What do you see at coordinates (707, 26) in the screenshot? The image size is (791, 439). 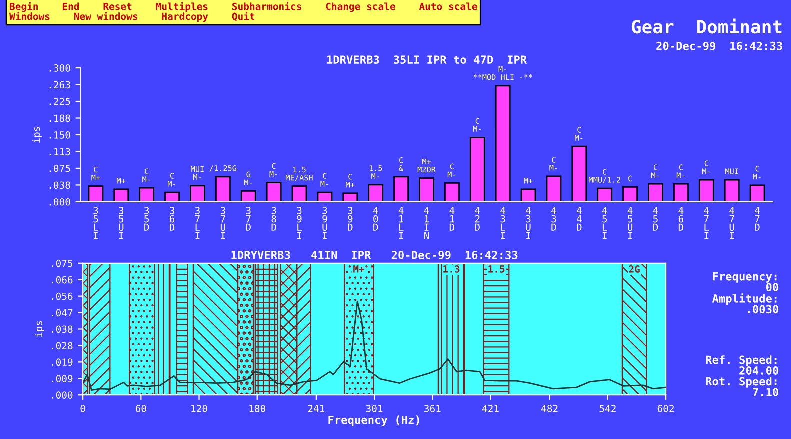 I see `text: Gear Dominant` at bounding box center [707, 26].